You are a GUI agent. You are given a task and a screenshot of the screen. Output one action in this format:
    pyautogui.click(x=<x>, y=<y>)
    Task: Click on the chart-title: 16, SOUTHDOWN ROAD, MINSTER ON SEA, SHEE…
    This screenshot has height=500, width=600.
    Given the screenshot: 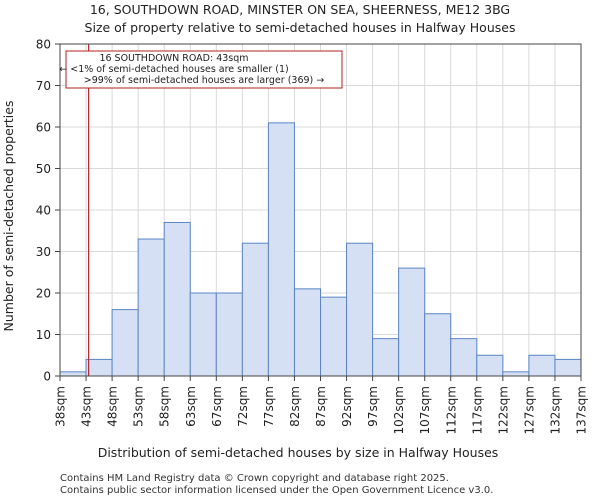 What is the action you would take?
    pyautogui.click(x=300, y=9)
    